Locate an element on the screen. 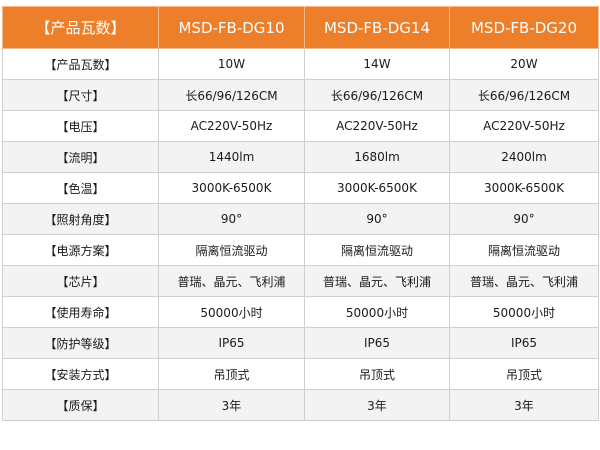  table-cell: 20W is located at coordinates (524, 64).